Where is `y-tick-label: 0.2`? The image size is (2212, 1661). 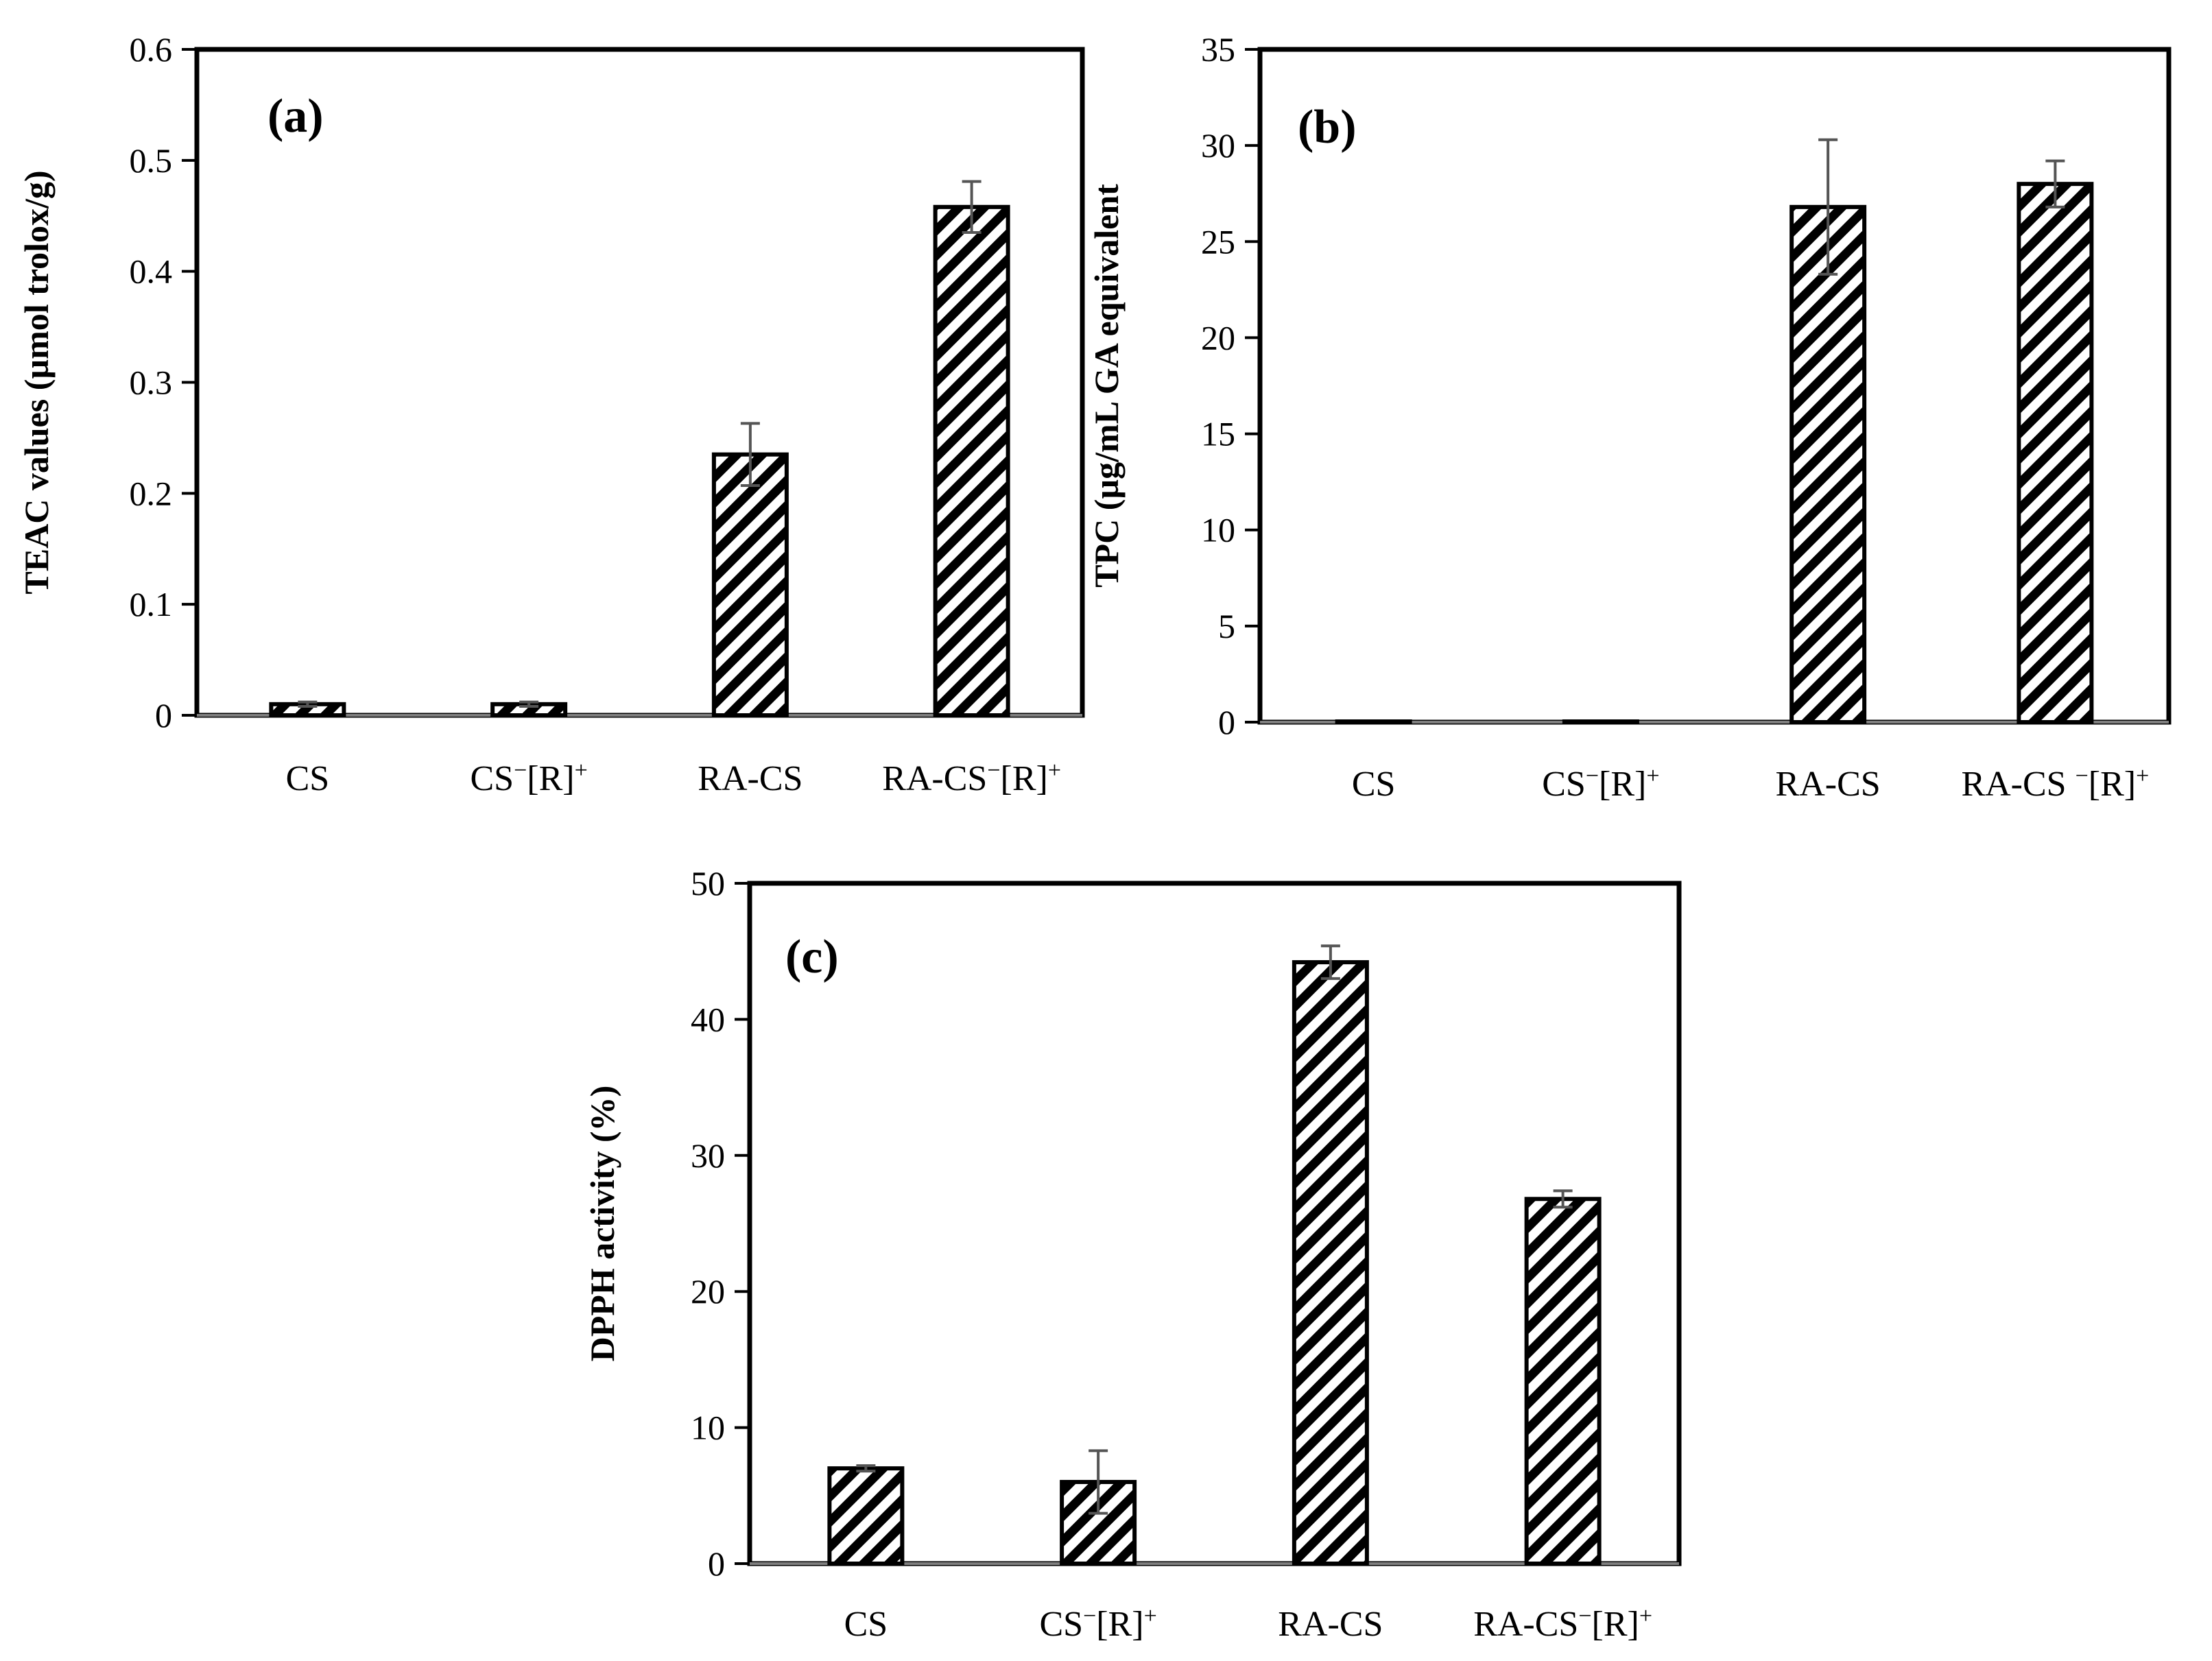
y-tick-label: 0.2 is located at coordinates (151, 493).